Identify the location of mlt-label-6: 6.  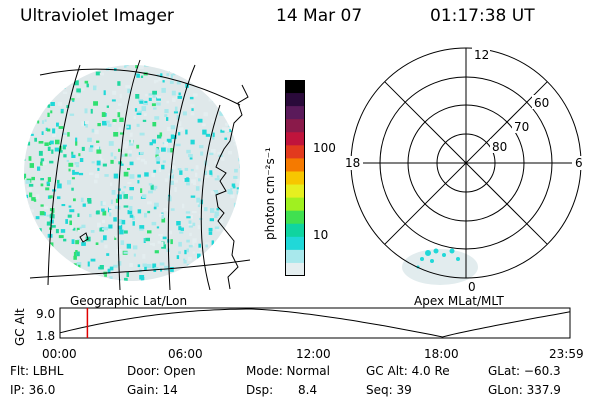
(579, 163).